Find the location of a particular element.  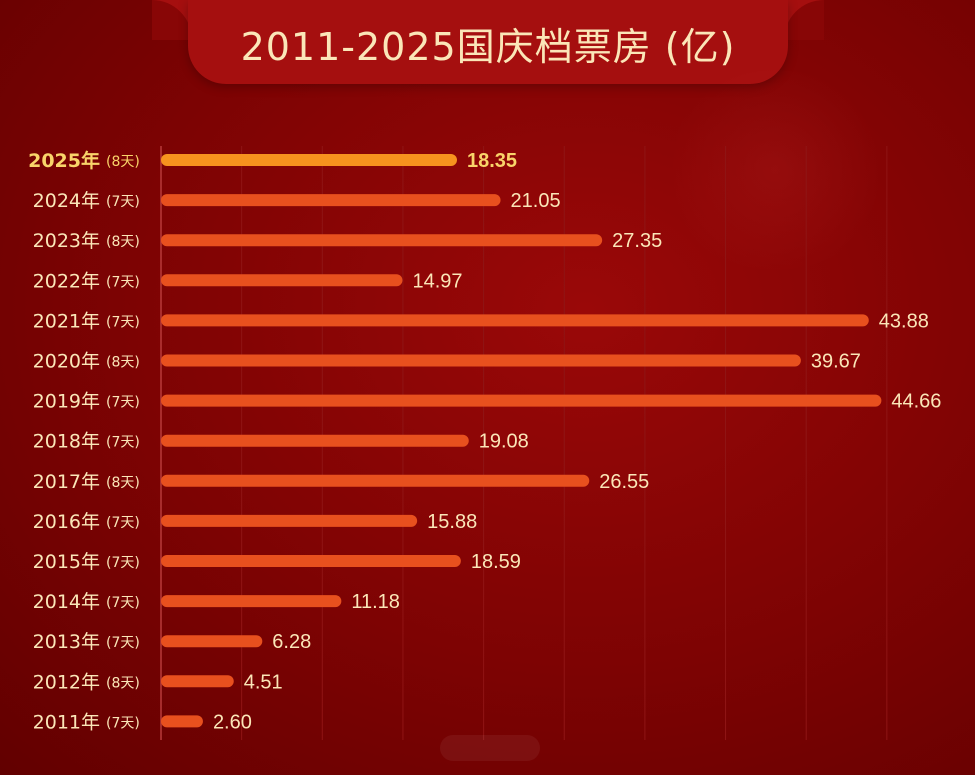

value-label: 15.88 is located at coordinates (452, 522).